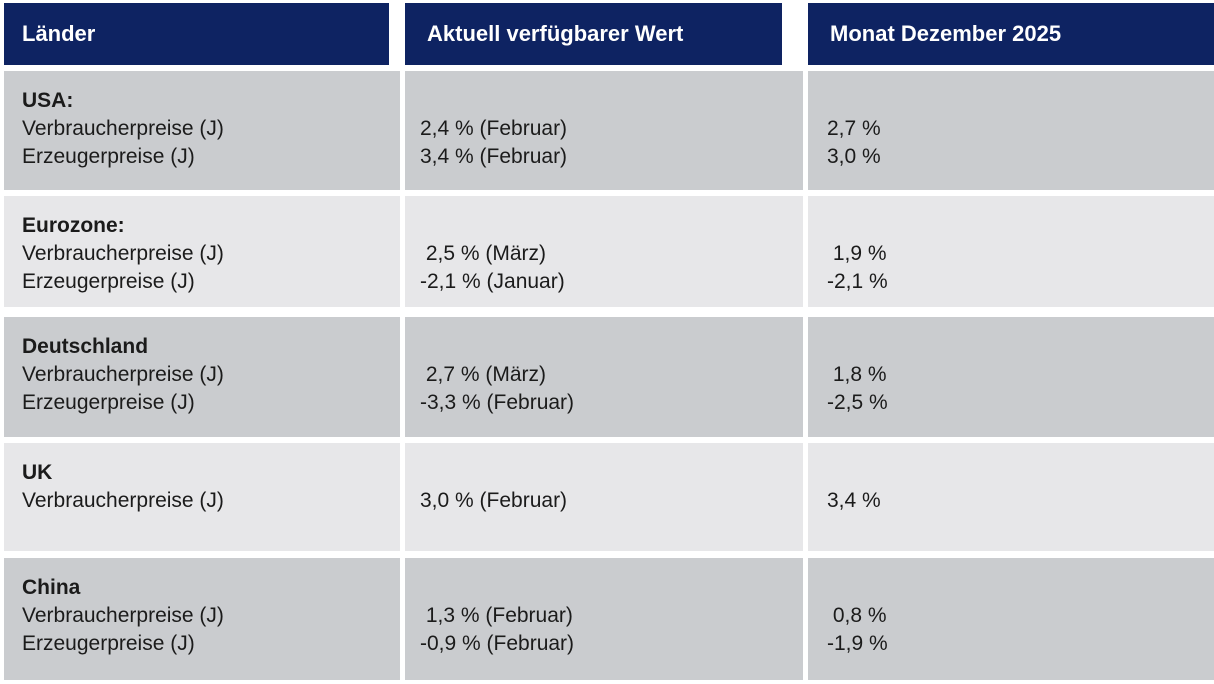 This screenshot has height=684, width=1214. Describe the element at coordinates (1011, 34) in the screenshot. I see `column-header-december: Monat Dezember 2025` at that location.